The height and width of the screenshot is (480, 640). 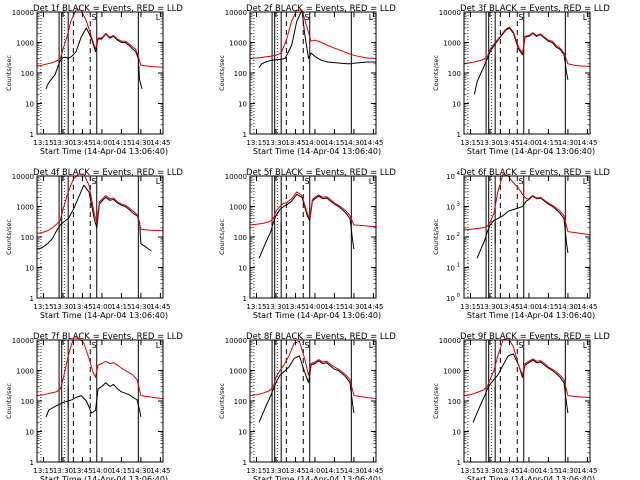 What do you see at coordinates (108, 337) in the screenshot?
I see `chart-title: Det 7f BLACK = Events, RED = LLD` at bounding box center [108, 337].